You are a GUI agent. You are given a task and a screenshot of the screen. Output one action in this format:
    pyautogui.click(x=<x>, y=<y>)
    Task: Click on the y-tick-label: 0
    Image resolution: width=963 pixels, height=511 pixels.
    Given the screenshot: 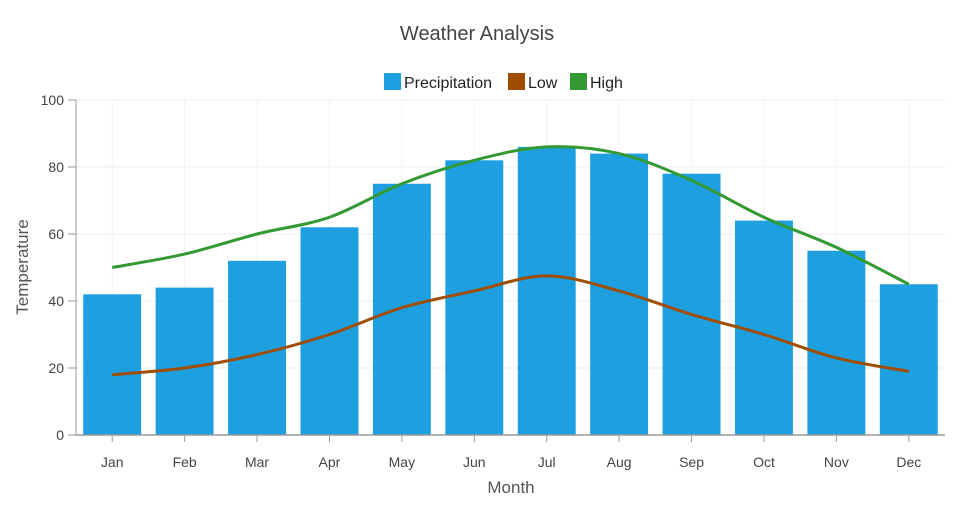 What is the action you would take?
    pyautogui.click(x=60, y=435)
    